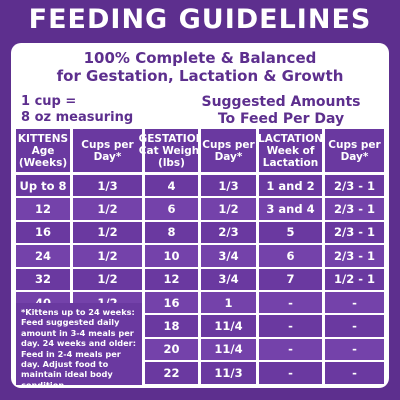  Describe the element at coordinates (171, 209) in the screenshot. I see `gestation-weight-cell: 6` at that location.